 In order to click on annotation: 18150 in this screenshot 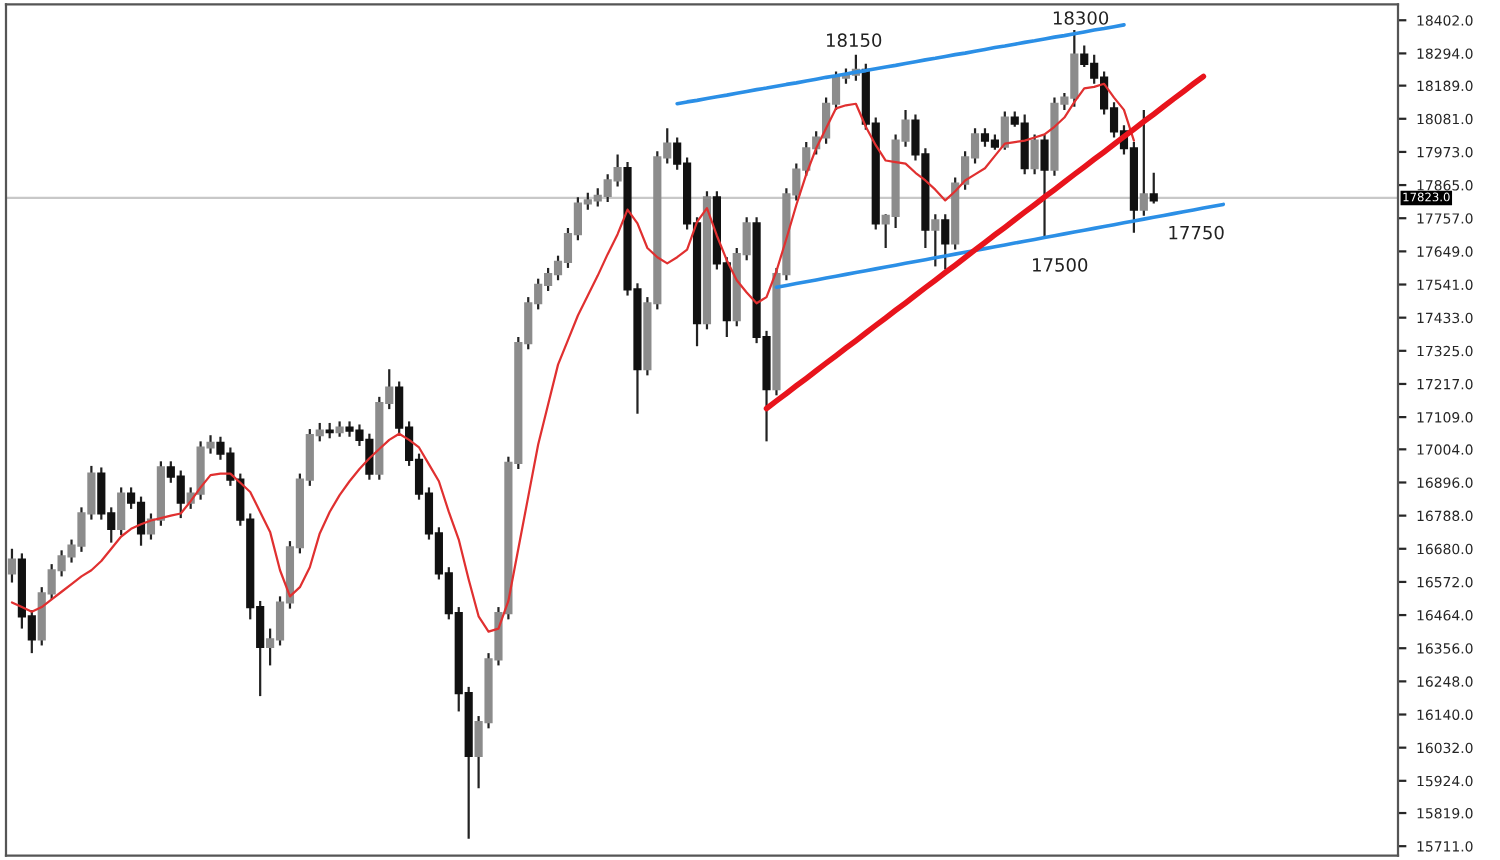, I will do `click(854, 40)`.